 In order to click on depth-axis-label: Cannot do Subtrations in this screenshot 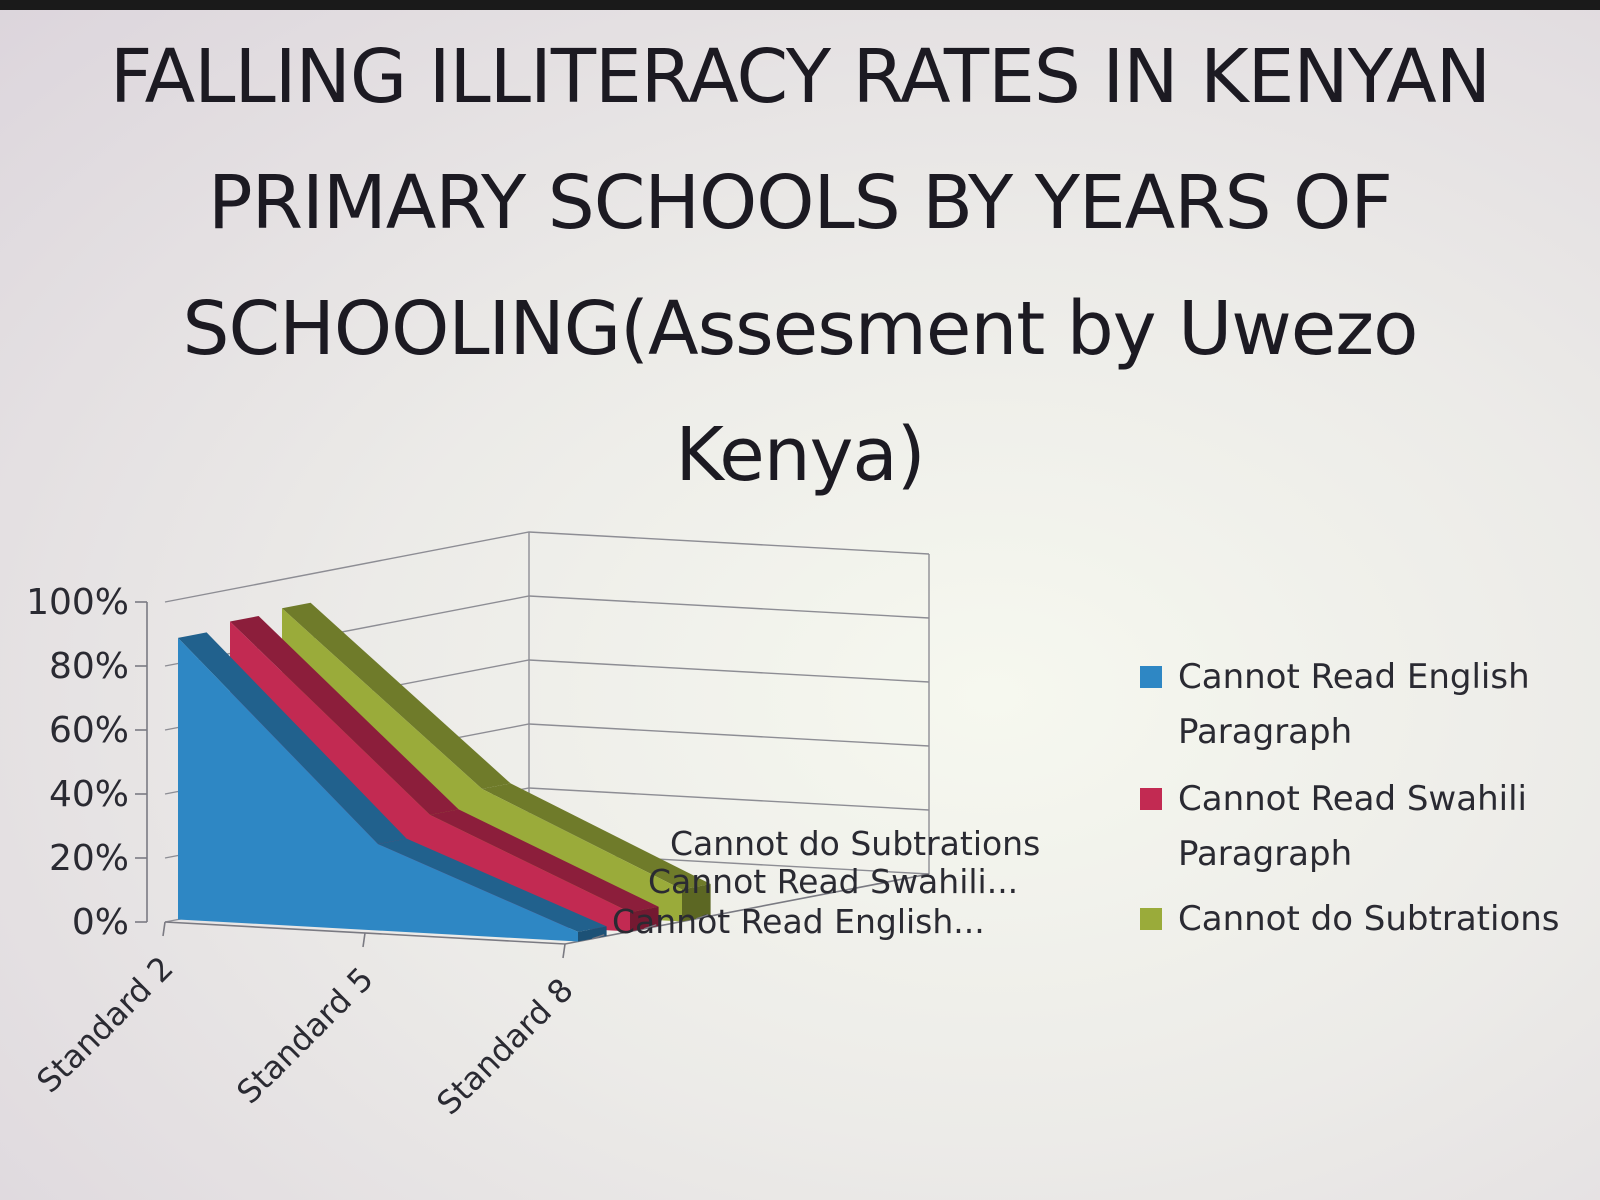, I will do `click(855, 843)`.